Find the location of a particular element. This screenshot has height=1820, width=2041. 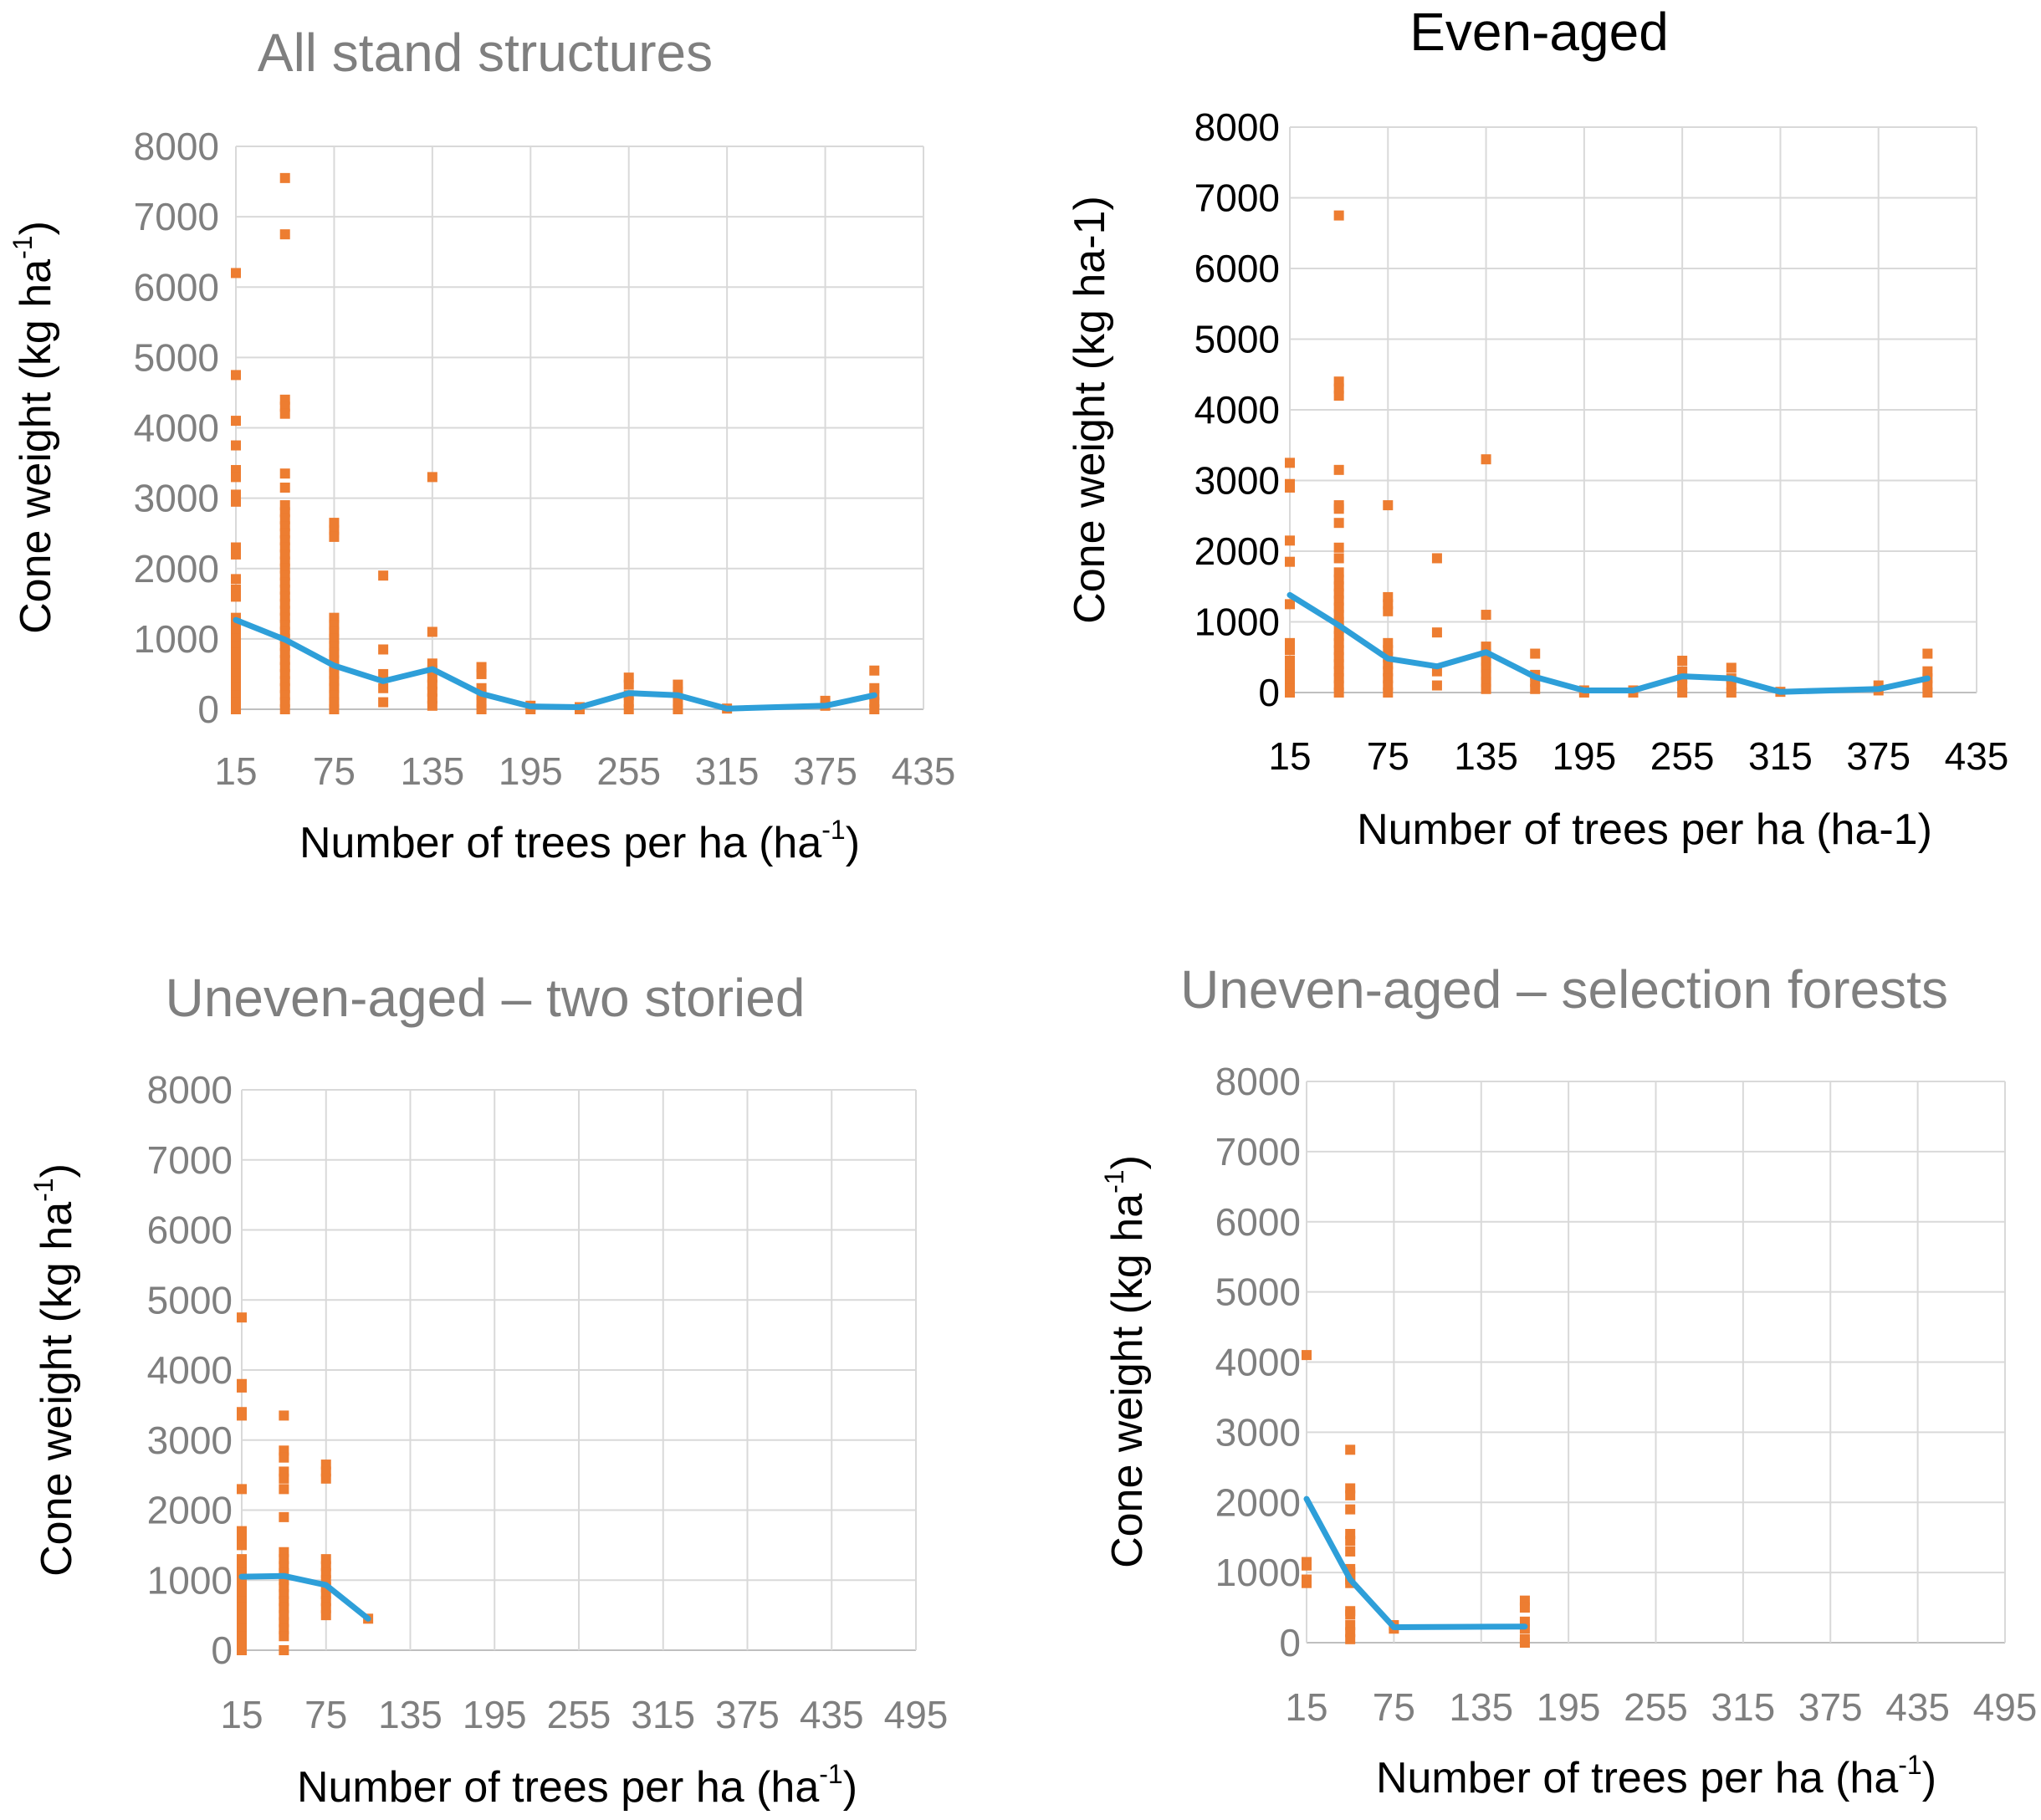

x-axis-title-tail: ) is located at coordinates (1929, 1778).